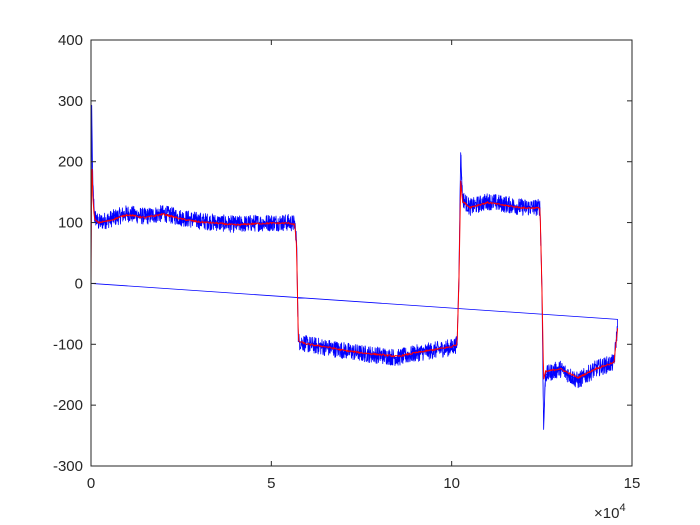 The image size is (700, 525). What do you see at coordinates (79, 283) in the screenshot?
I see `y-tick-label: 0` at bounding box center [79, 283].